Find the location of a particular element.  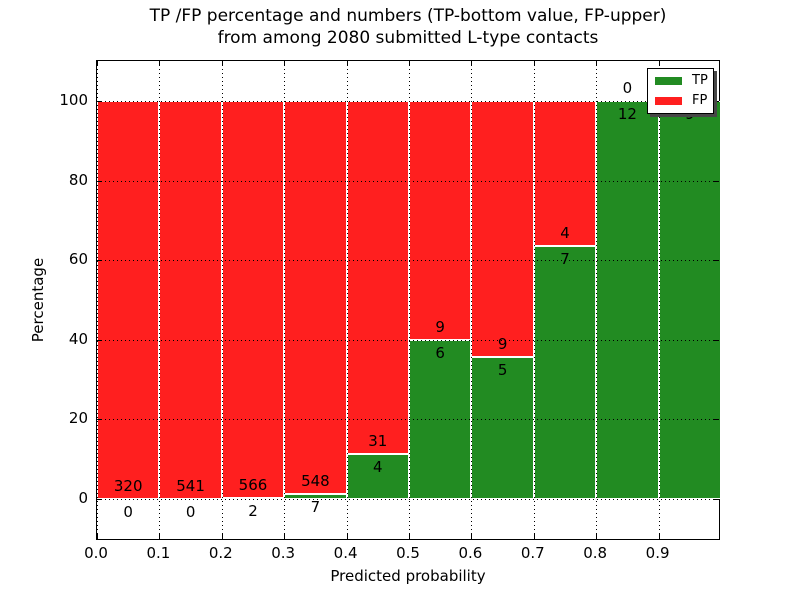

fp-count-label-2: 566 is located at coordinates (253, 484).